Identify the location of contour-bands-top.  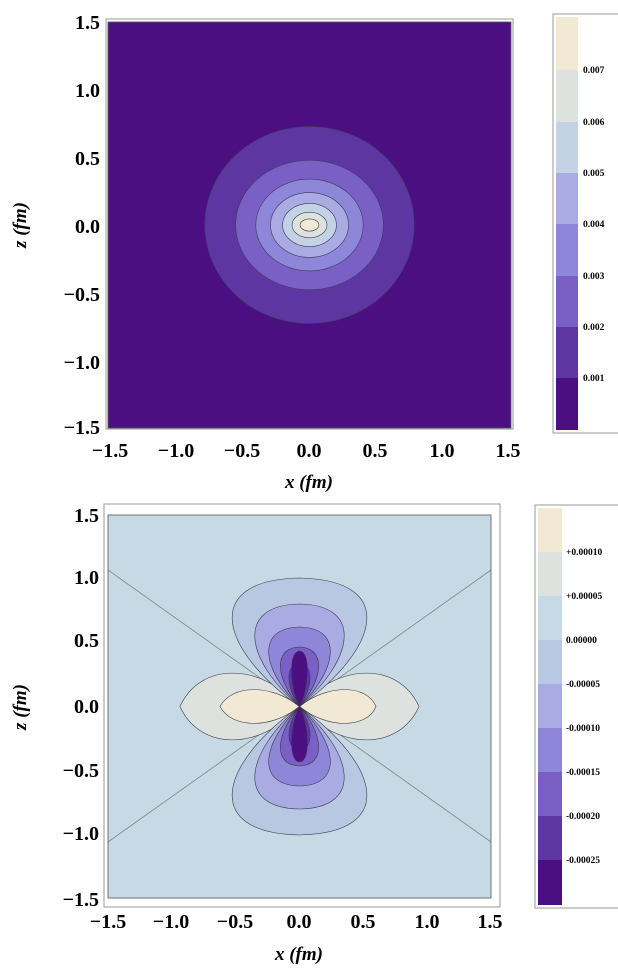
(309, 225).